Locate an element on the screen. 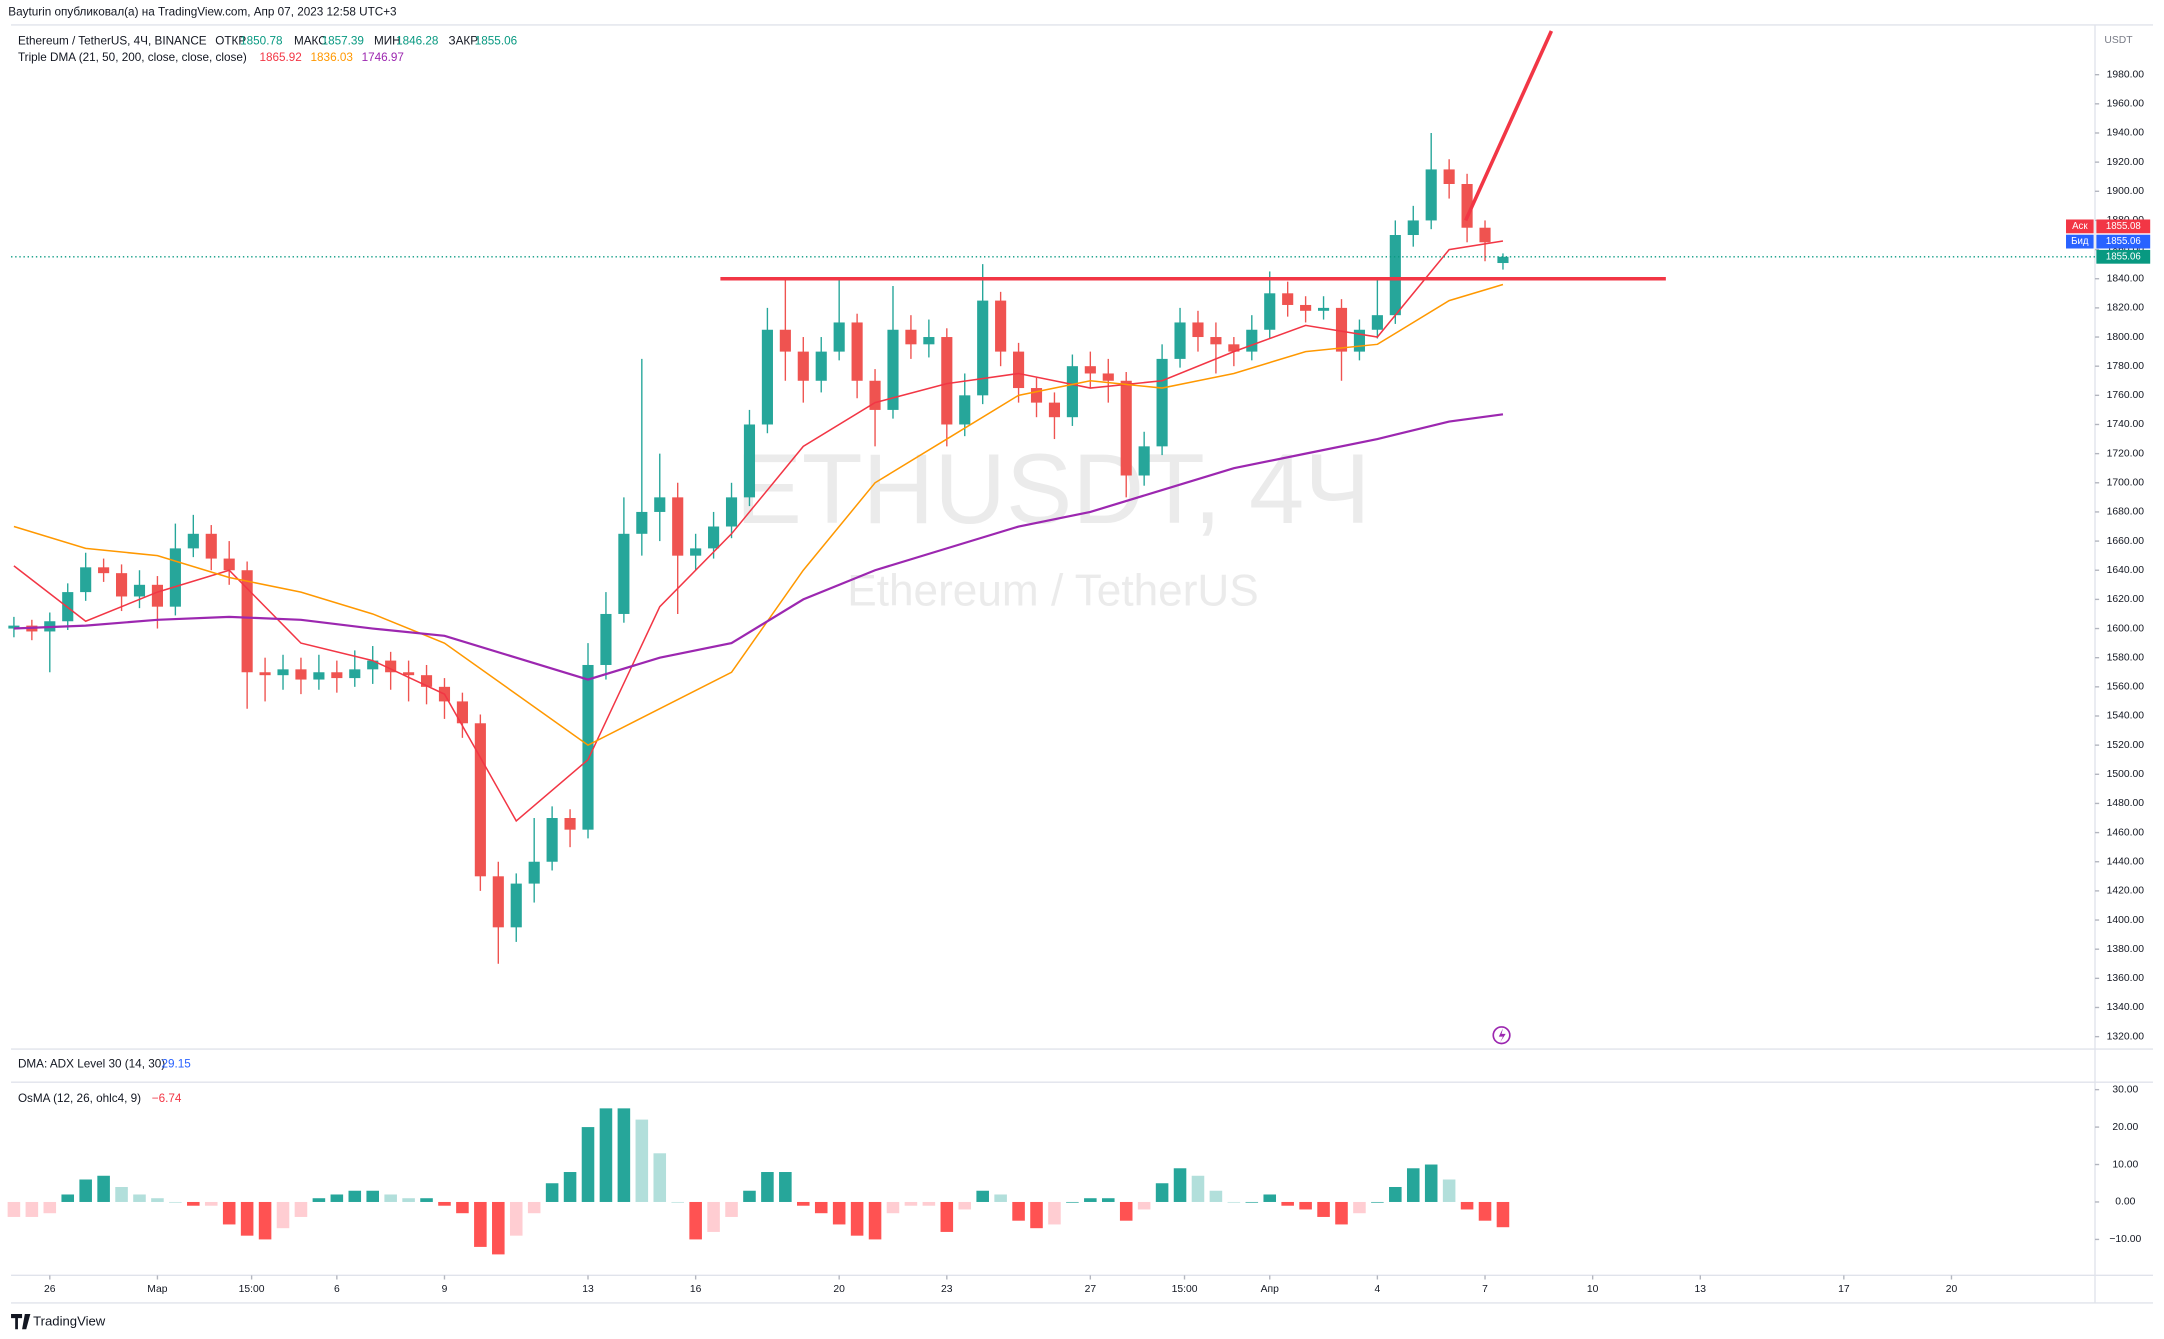  x-tick-label: 7 is located at coordinates (1485, 1289).